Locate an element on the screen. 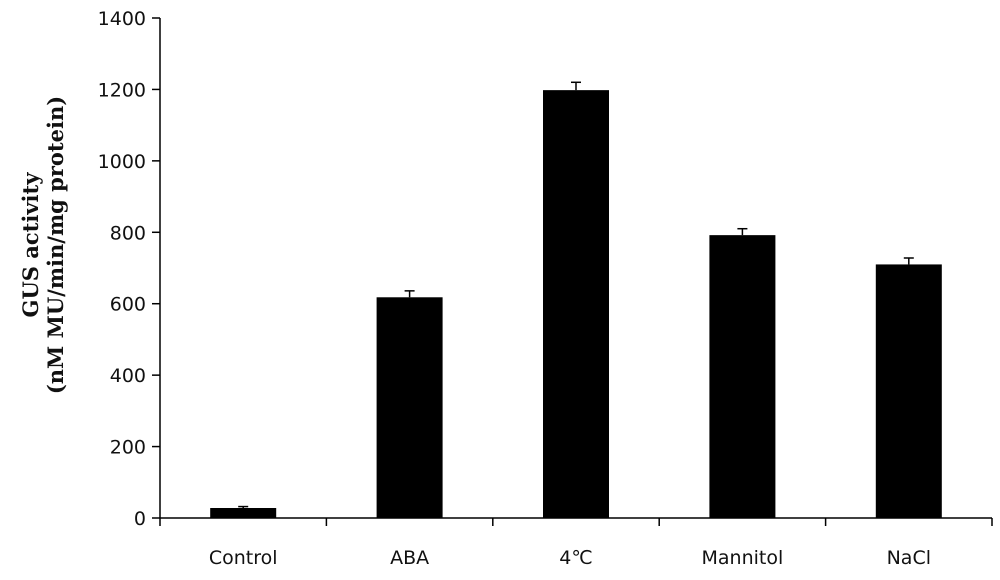 The height and width of the screenshot is (580, 1000). y-axis-title-line-2: (nM MU/min/mg protein) is located at coordinates (55, 245).